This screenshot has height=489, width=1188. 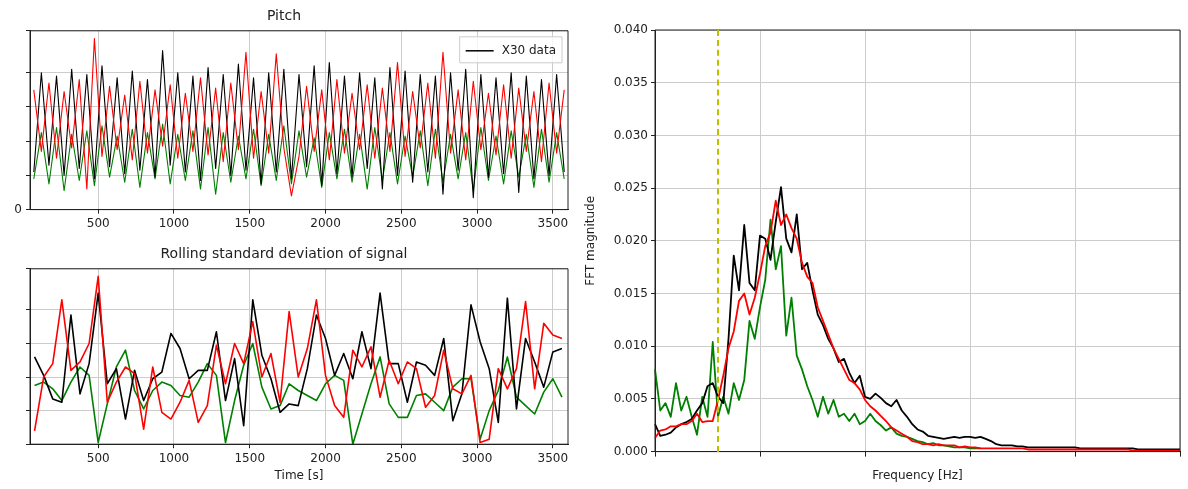 What do you see at coordinates (630, 239) in the screenshot?
I see `y-tick-label: 0.020` at bounding box center [630, 239].